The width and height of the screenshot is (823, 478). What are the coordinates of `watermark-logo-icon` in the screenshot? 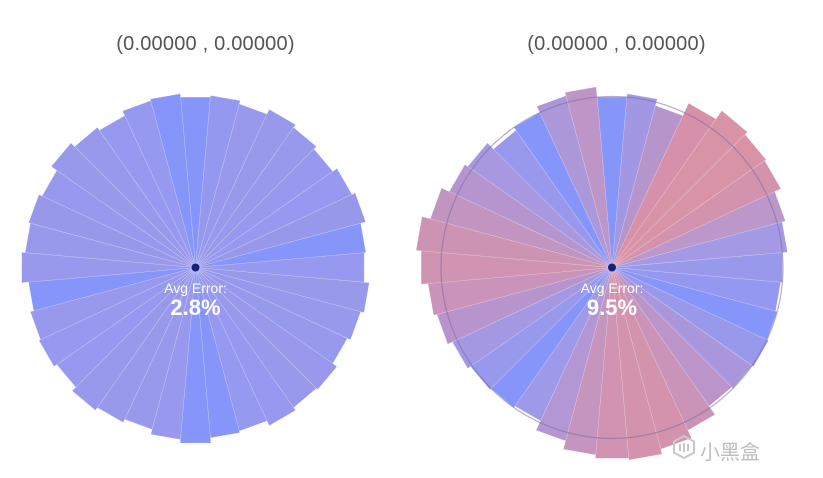 It's located at (684, 447).